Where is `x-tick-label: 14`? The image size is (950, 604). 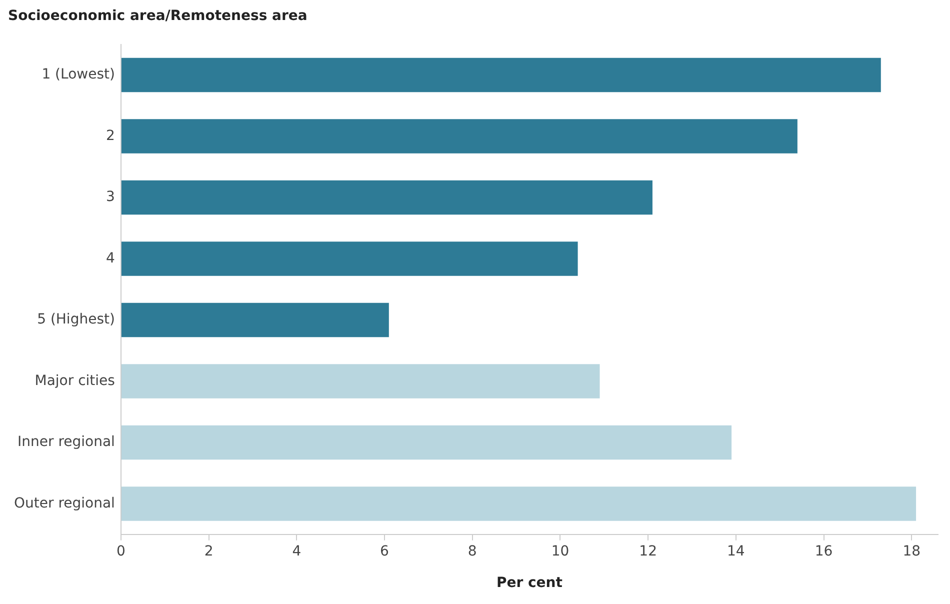 x-tick-label: 14 is located at coordinates (736, 551).